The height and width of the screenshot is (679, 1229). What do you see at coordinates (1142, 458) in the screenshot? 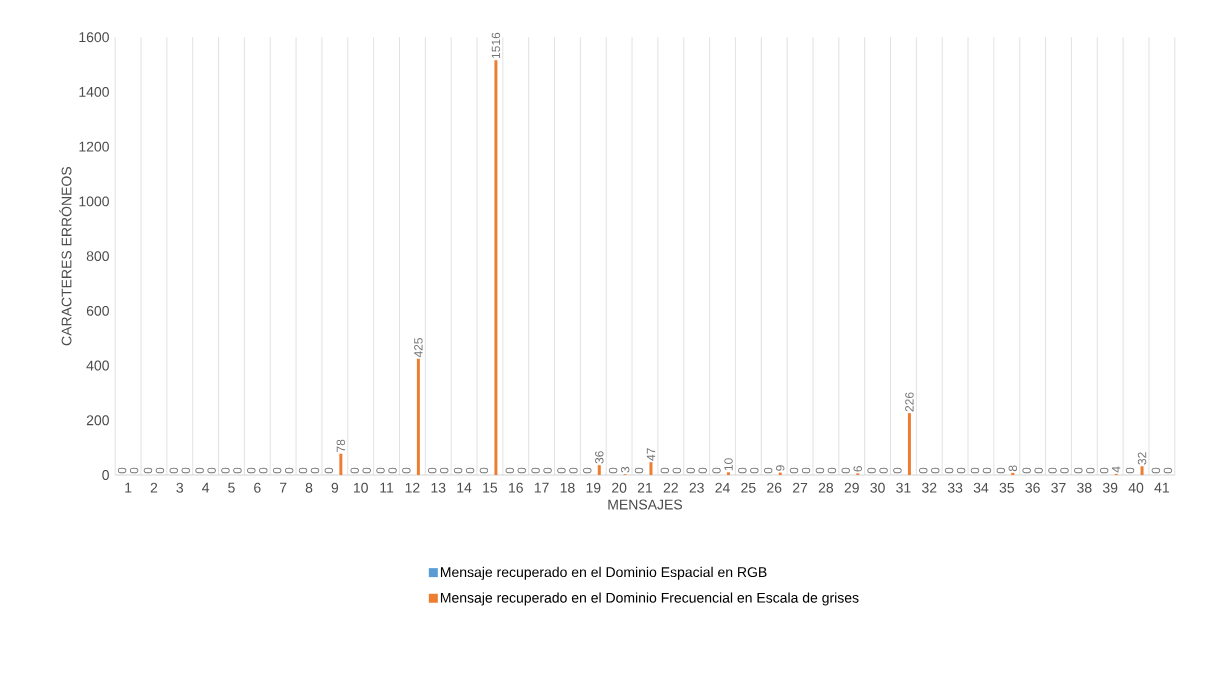
I see `data-label: 32` at bounding box center [1142, 458].